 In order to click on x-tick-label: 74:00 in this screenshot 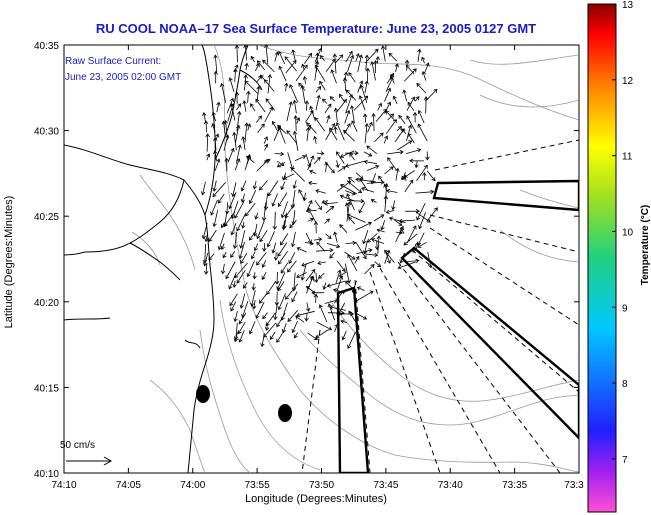, I will do `click(192, 485)`.